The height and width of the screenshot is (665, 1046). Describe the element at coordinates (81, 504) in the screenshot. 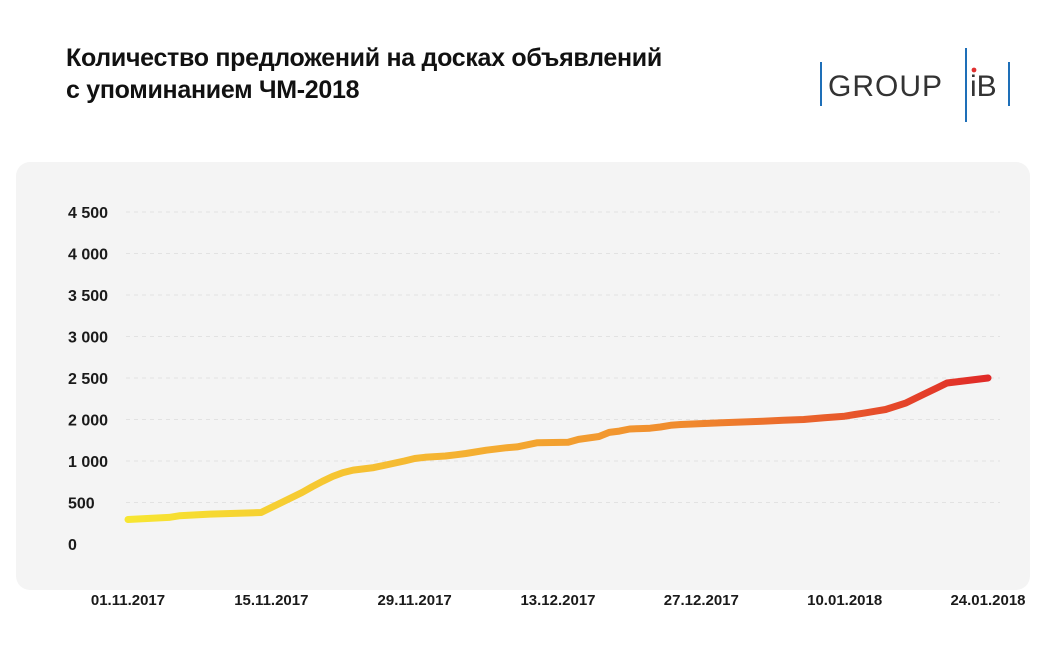

I see `y-tick-label: 500` at that location.